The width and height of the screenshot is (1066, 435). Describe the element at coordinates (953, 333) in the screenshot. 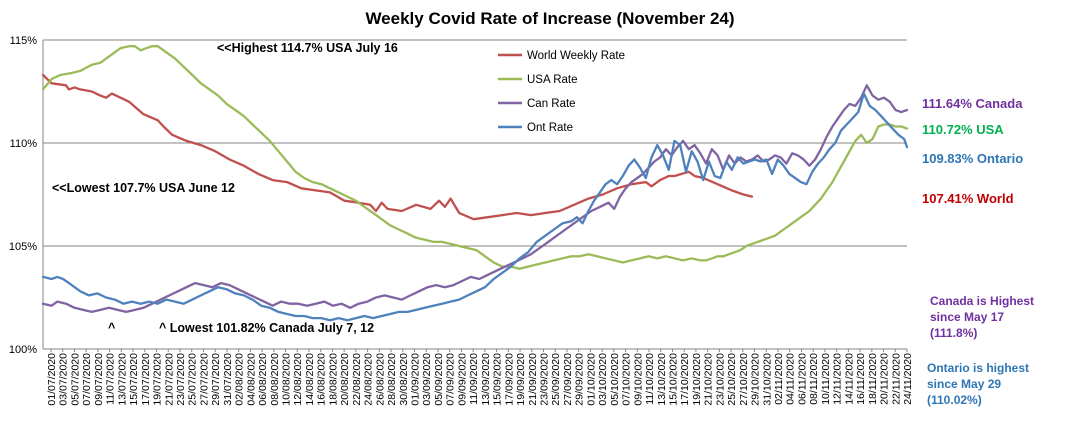

I see `canada-note-line: (111.8%)` at that location.